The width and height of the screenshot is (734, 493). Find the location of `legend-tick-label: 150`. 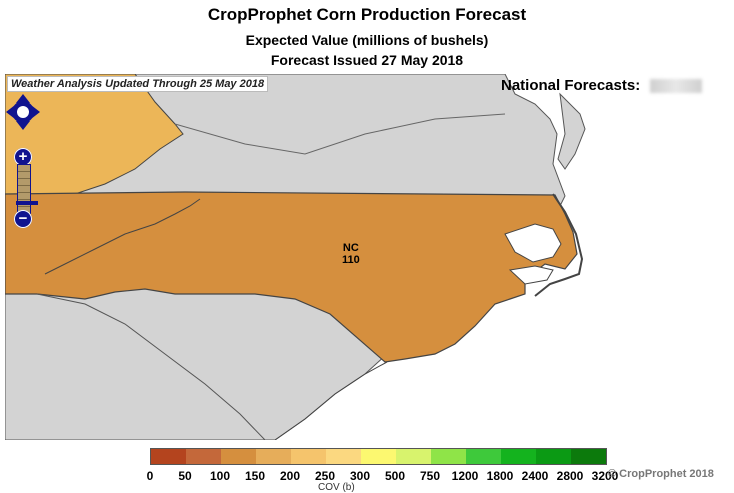

legend-tick-label: 150 is located at coordinates (255, 476).